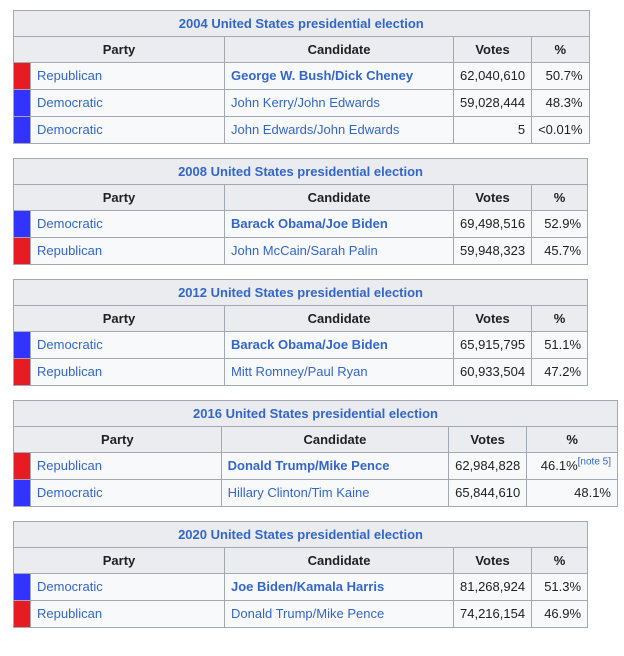 The width and height of the screenshot is (624, 656). Describe the element at coordinates (298, 492) in the screenshot. I see `candidate-link: Hillary Clinton/Tim Kaine` at that location.